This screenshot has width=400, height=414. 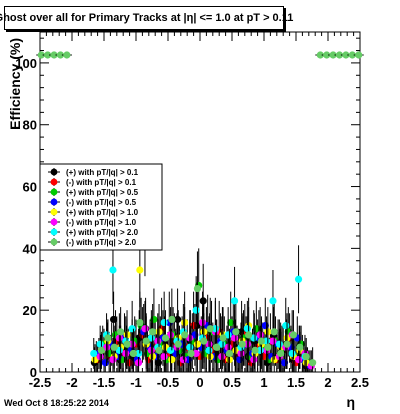 I want to click on x-tick-label: 2.5, so click(x=360, y=382).